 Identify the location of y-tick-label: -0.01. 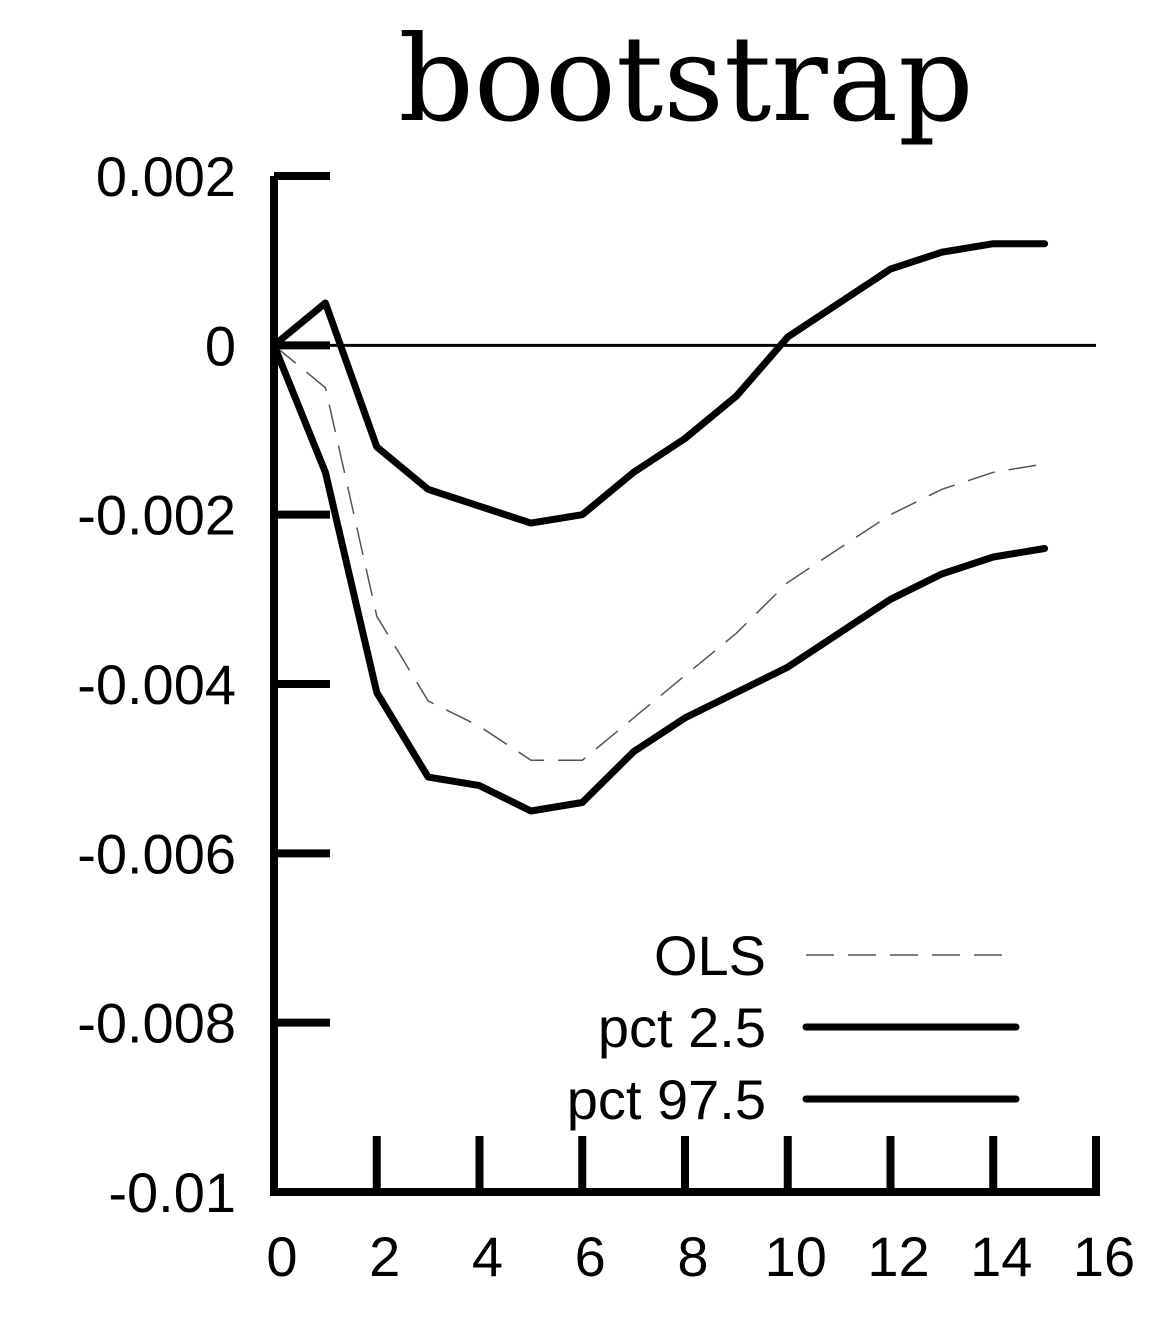
(172, 1192).